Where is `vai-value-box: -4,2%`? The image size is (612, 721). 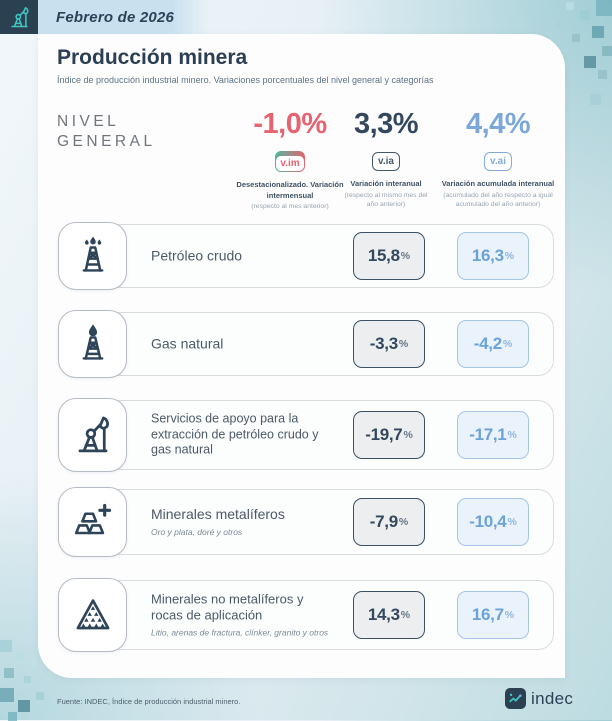
vai-value-box: -4,2% is located at coordinates (493, 344).